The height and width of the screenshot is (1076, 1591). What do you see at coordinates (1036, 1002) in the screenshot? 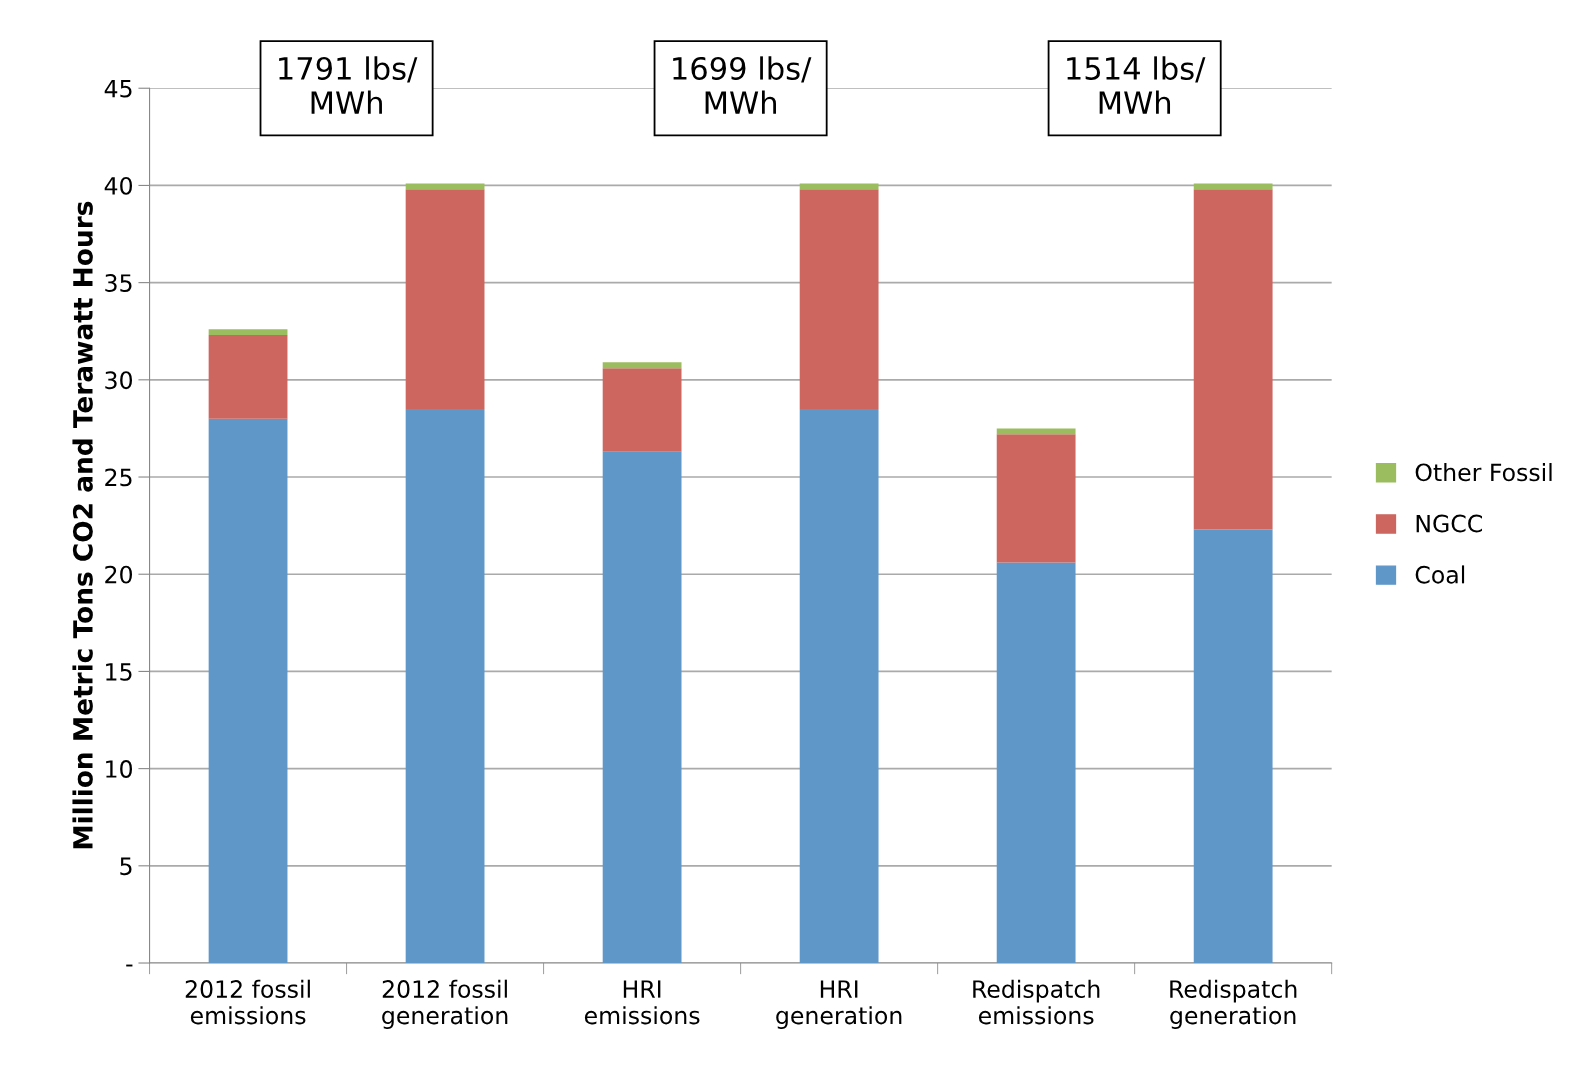
I see `x-tick-label: Redispatch emissions` at bounding box center [1036, 1002].